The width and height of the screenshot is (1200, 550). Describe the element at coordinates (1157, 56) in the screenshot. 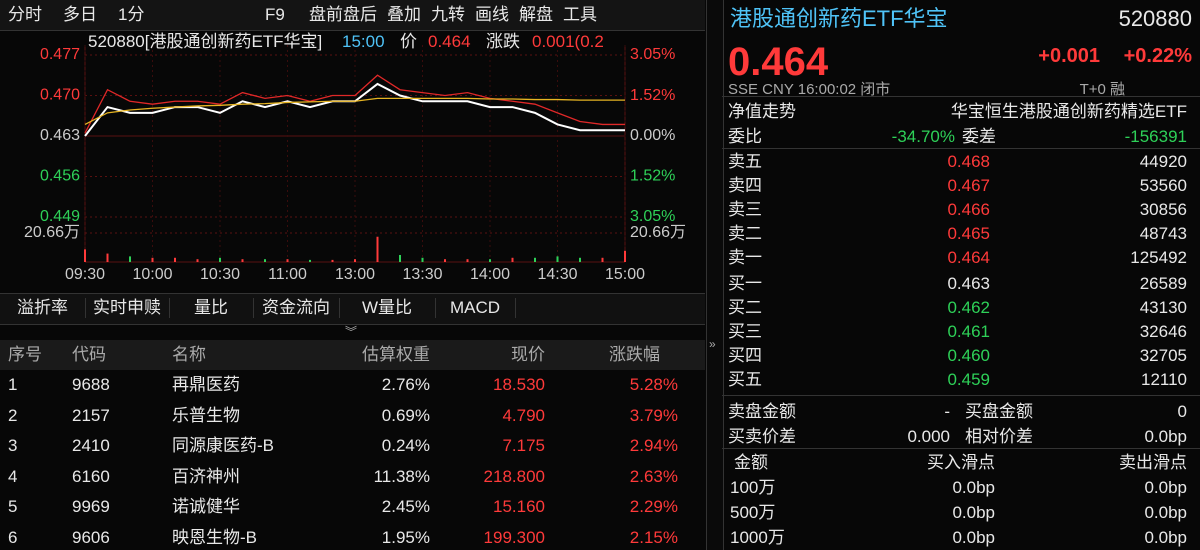

I see `quote-pct: +0.22%` at that location.